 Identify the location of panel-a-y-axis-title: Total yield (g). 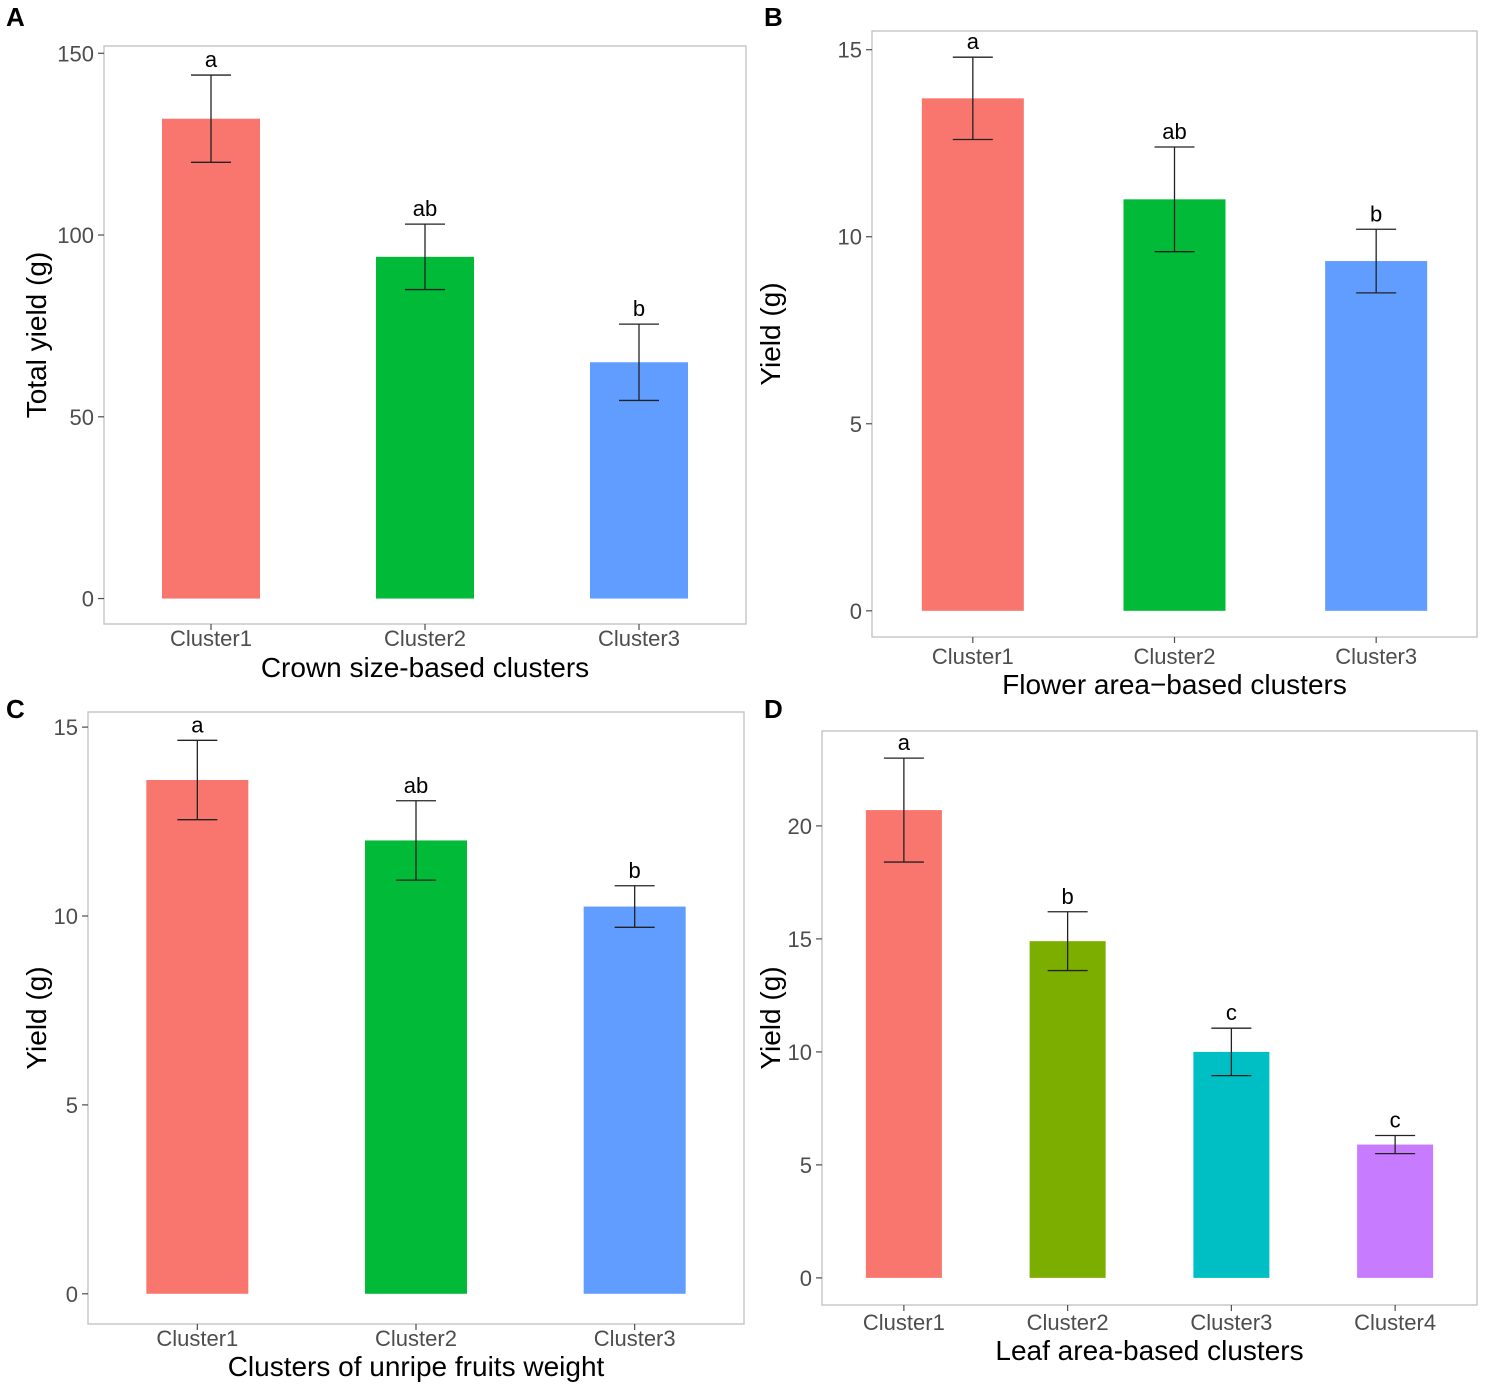
(36, 335).